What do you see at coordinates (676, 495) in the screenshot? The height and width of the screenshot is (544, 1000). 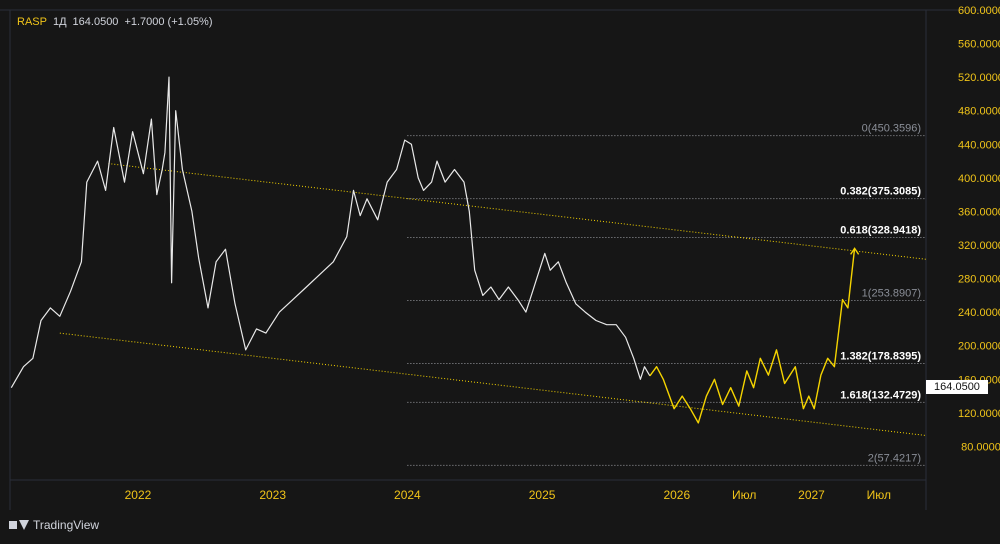 I see `x-tick-label: 2026` at bounding box center [676, 495].